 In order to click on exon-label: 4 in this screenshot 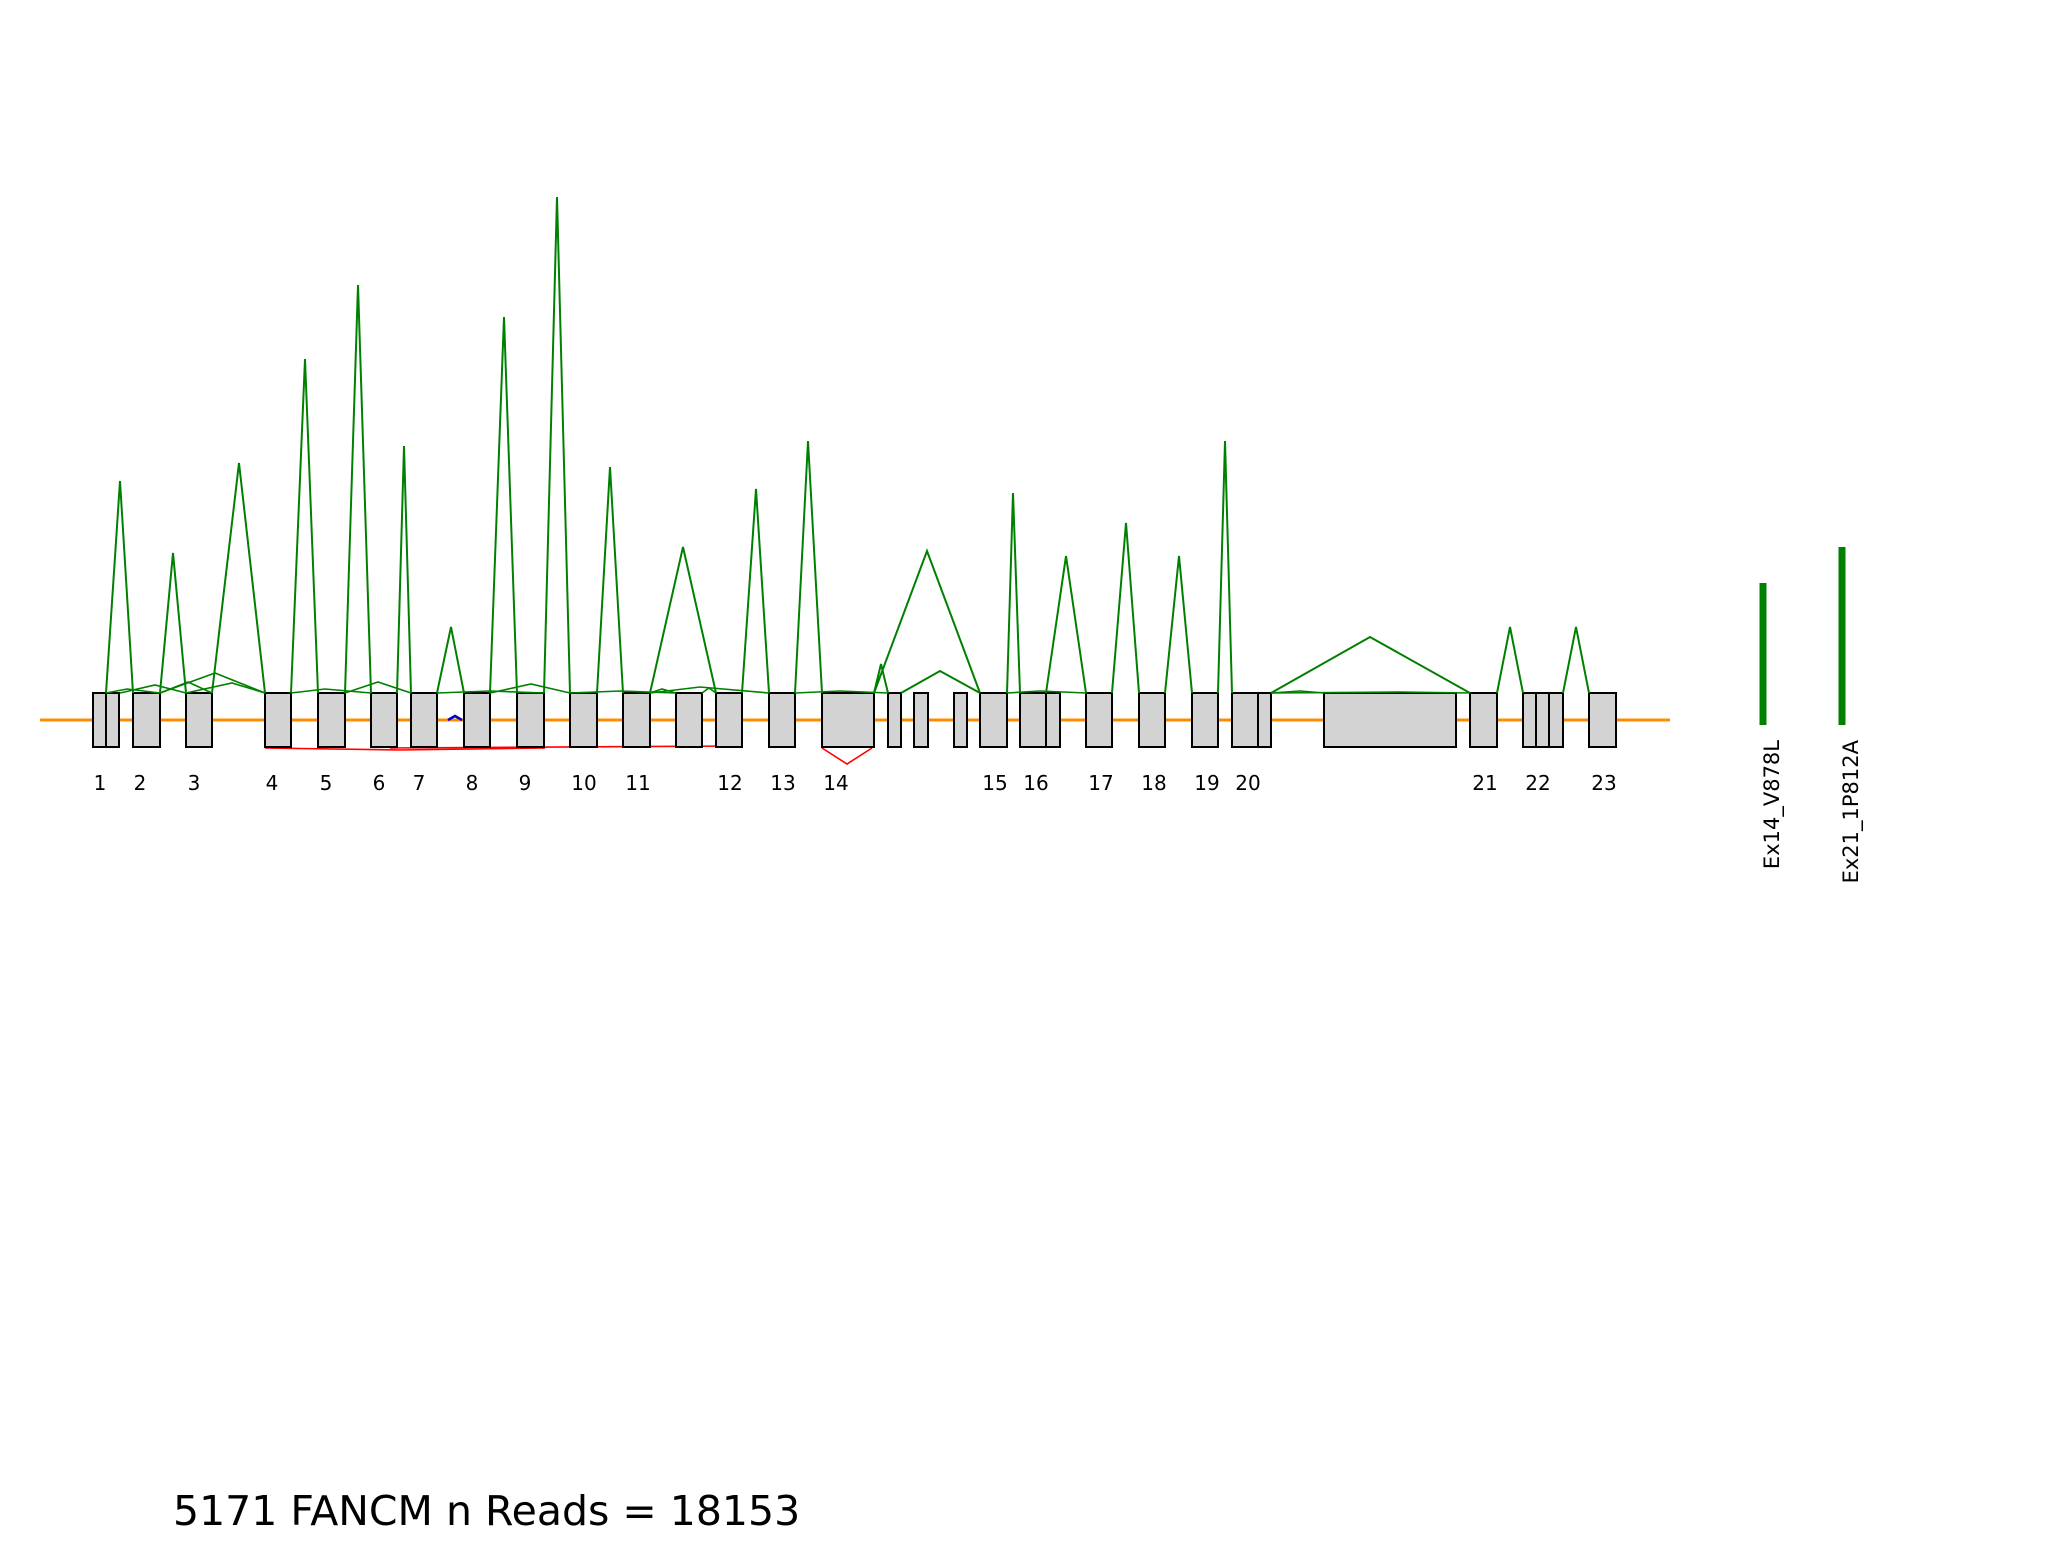, I will do `click(272, 783)`.